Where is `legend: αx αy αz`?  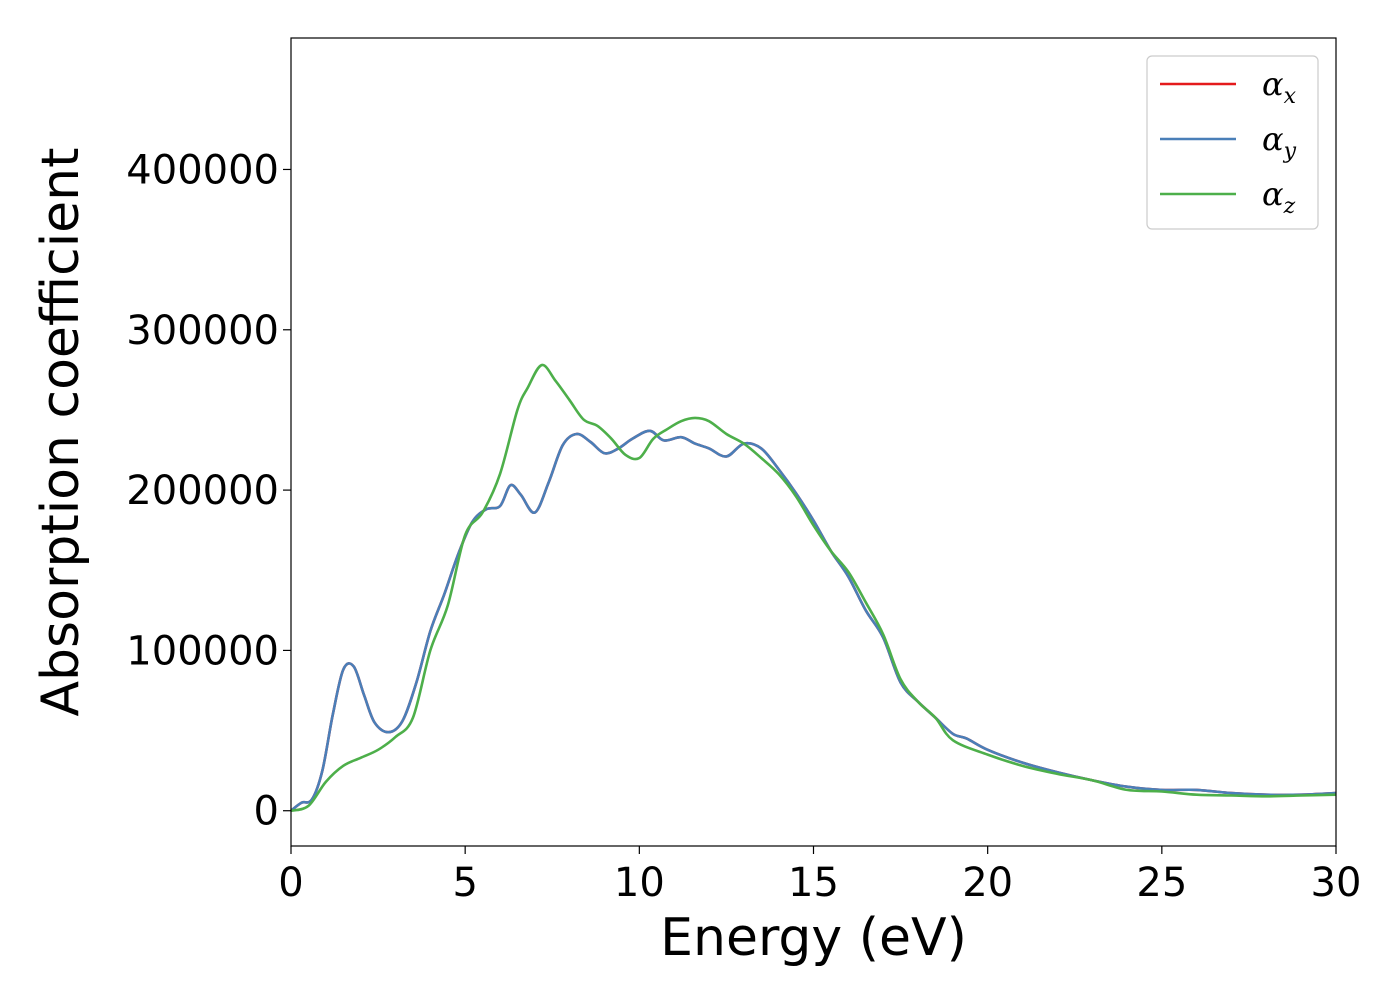
legend: αx αy αz is located at coordinates (1232, 142).